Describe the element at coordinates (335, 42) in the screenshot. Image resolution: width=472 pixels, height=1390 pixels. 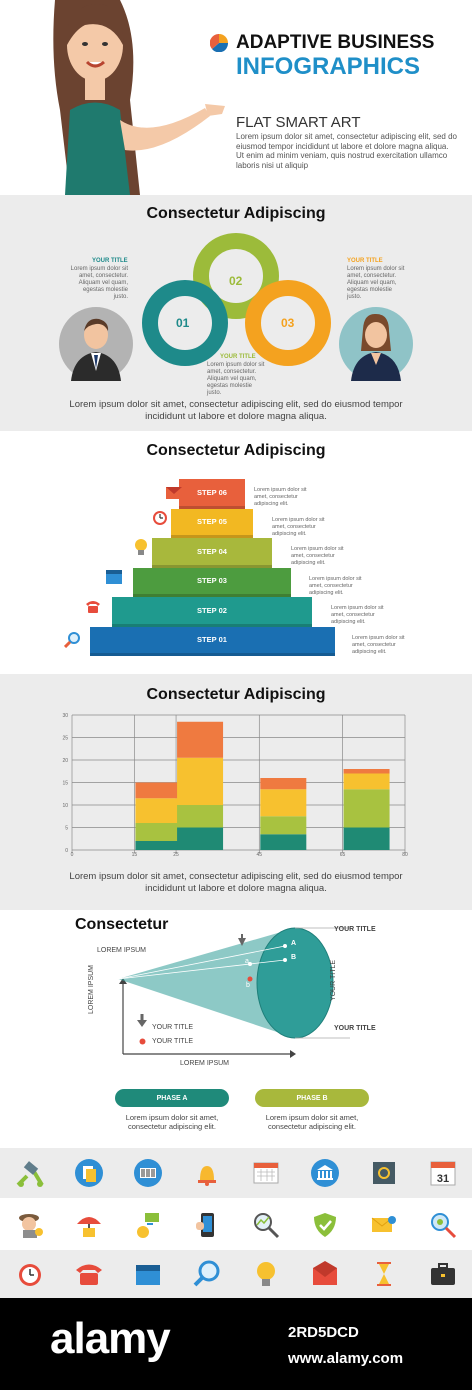
I see `header-title-1: ADAPTIVE BUSINESS` at that location.